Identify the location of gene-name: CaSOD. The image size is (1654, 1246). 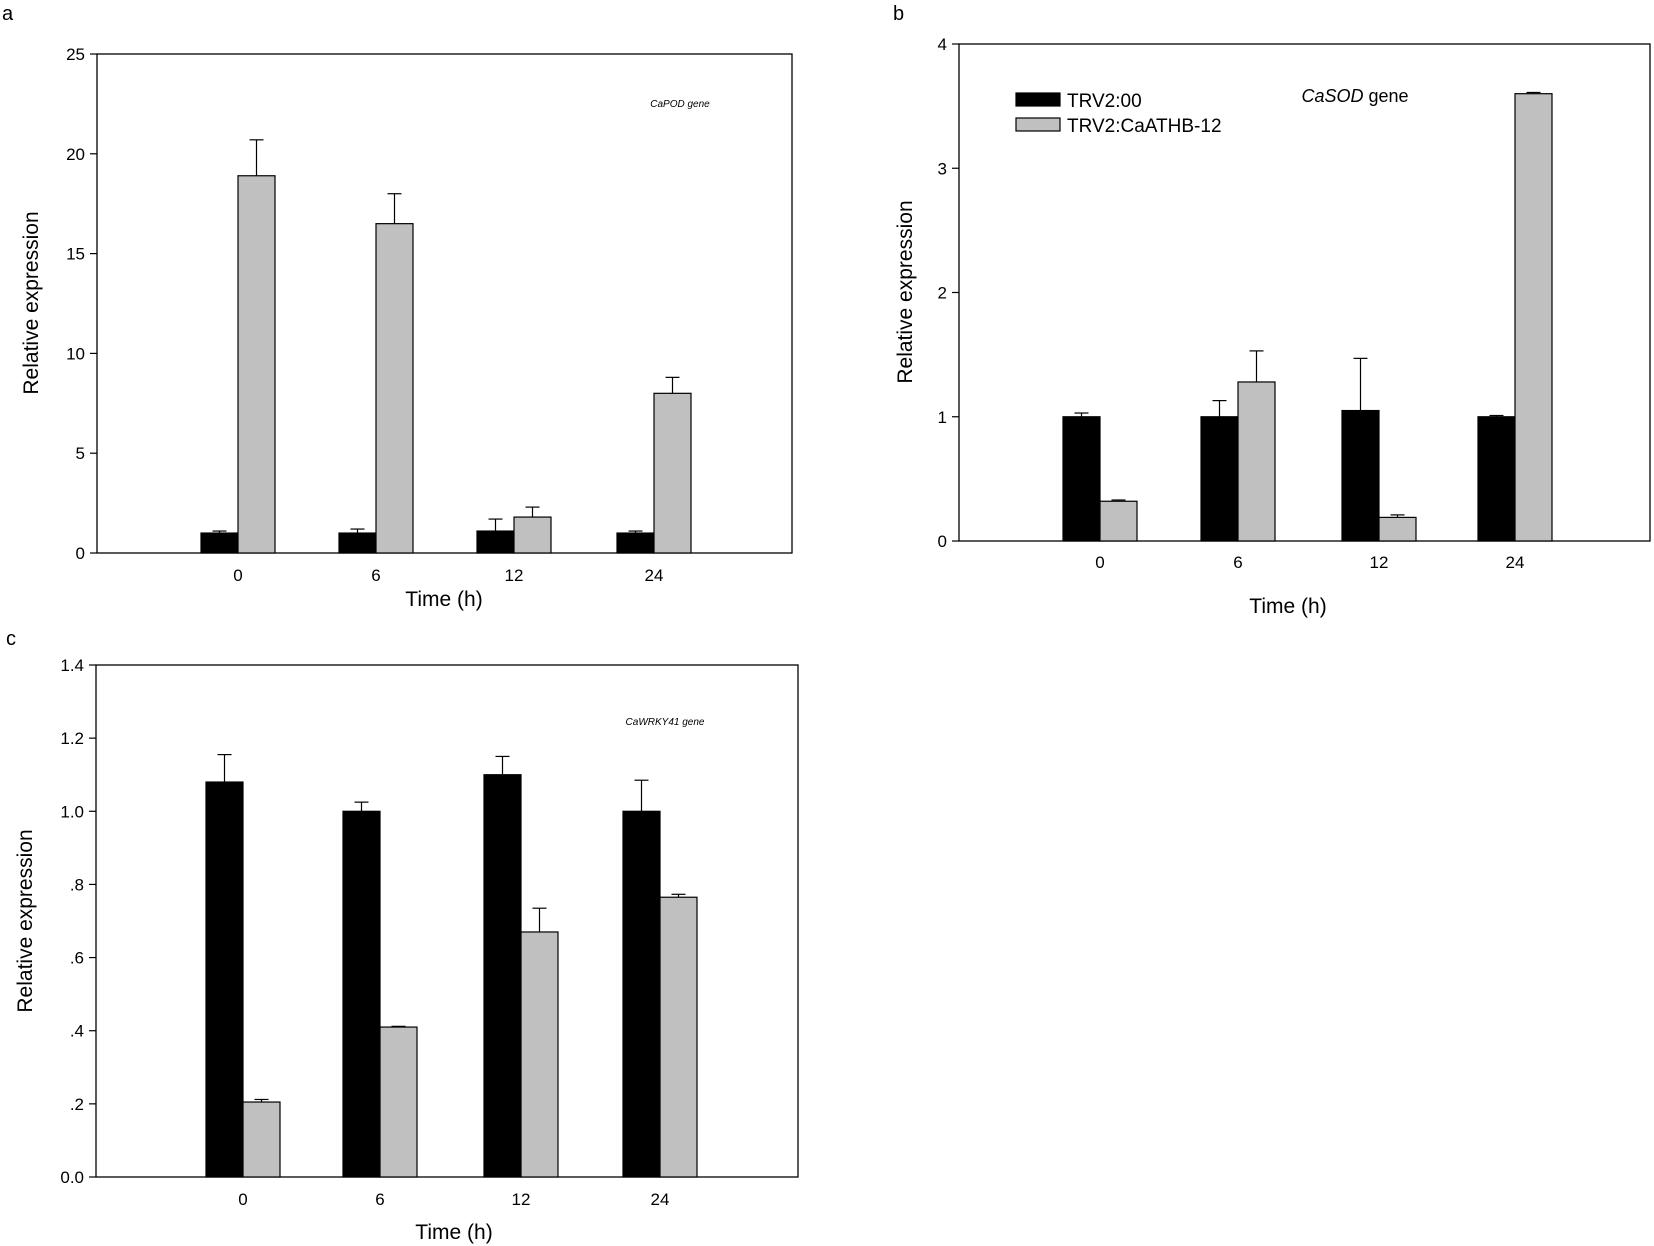
(1332, 96).